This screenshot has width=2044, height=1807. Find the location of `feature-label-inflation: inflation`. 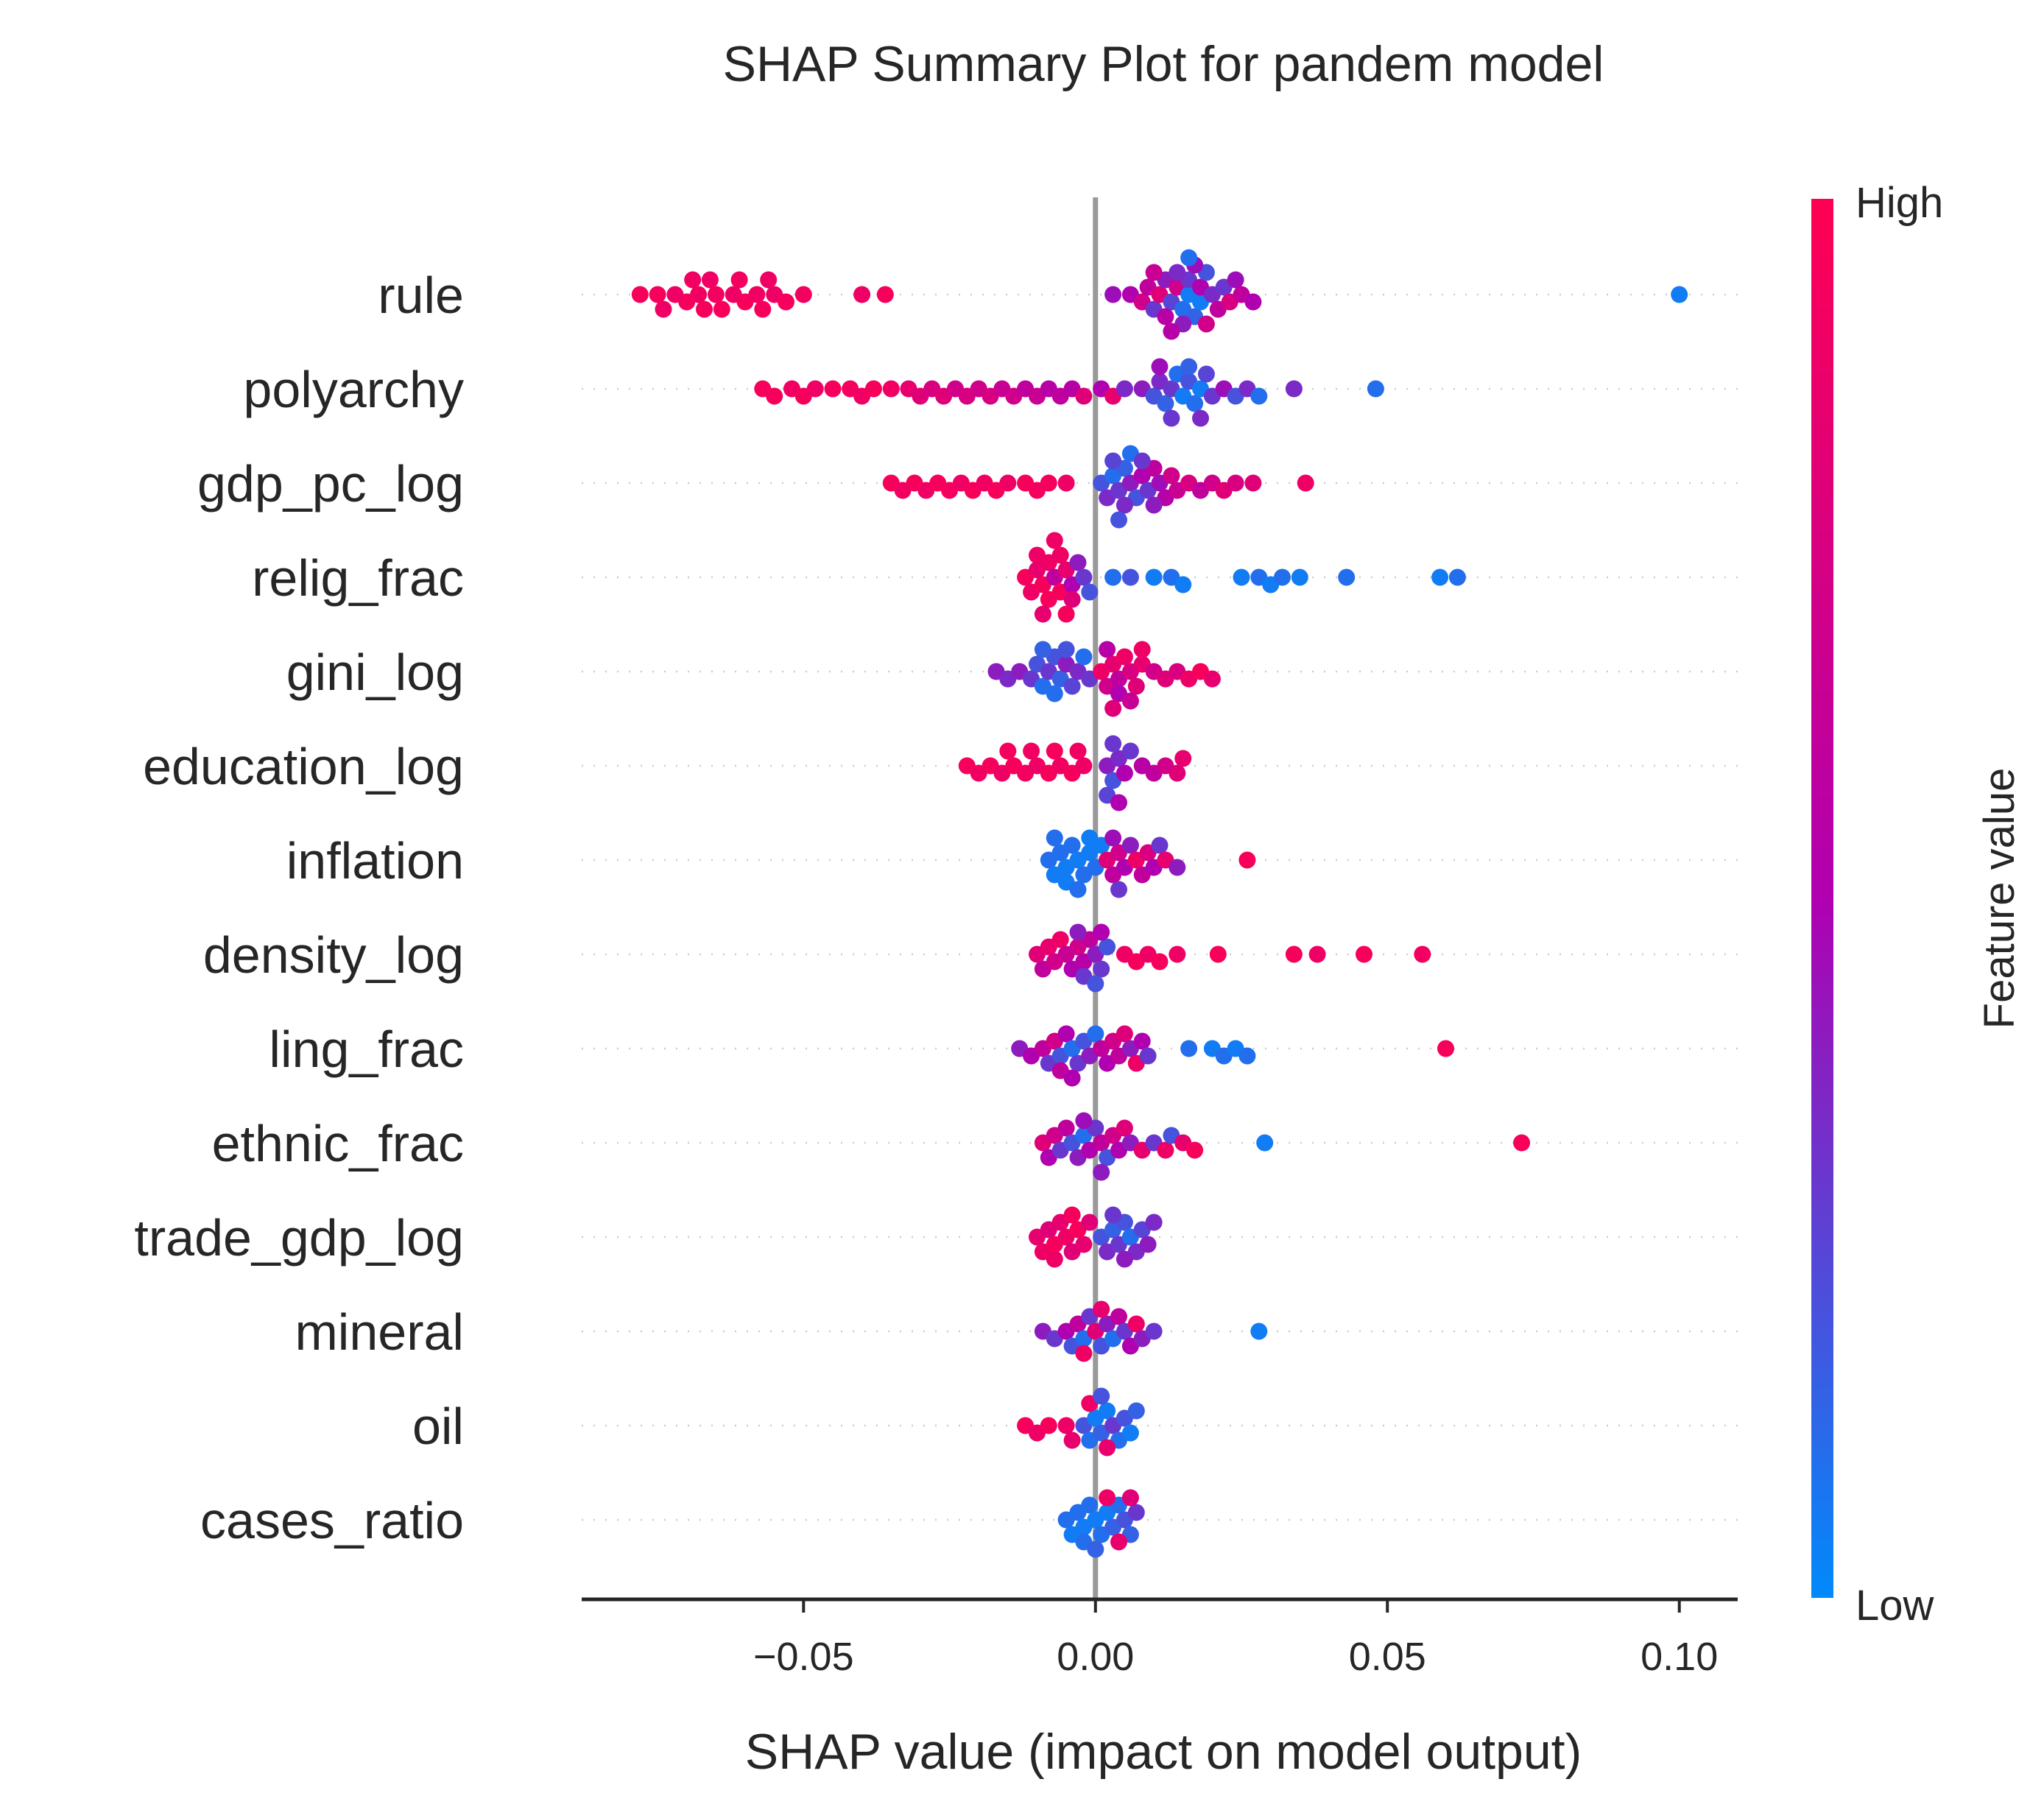

feature-label-inflation: inflation is located at coordinates (375, 861).